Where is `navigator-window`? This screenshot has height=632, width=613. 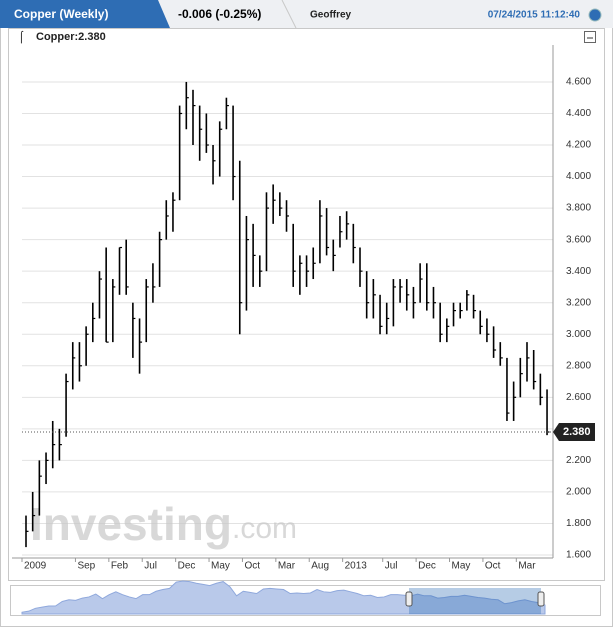
navigator-window is located at coordinates (475, 601).